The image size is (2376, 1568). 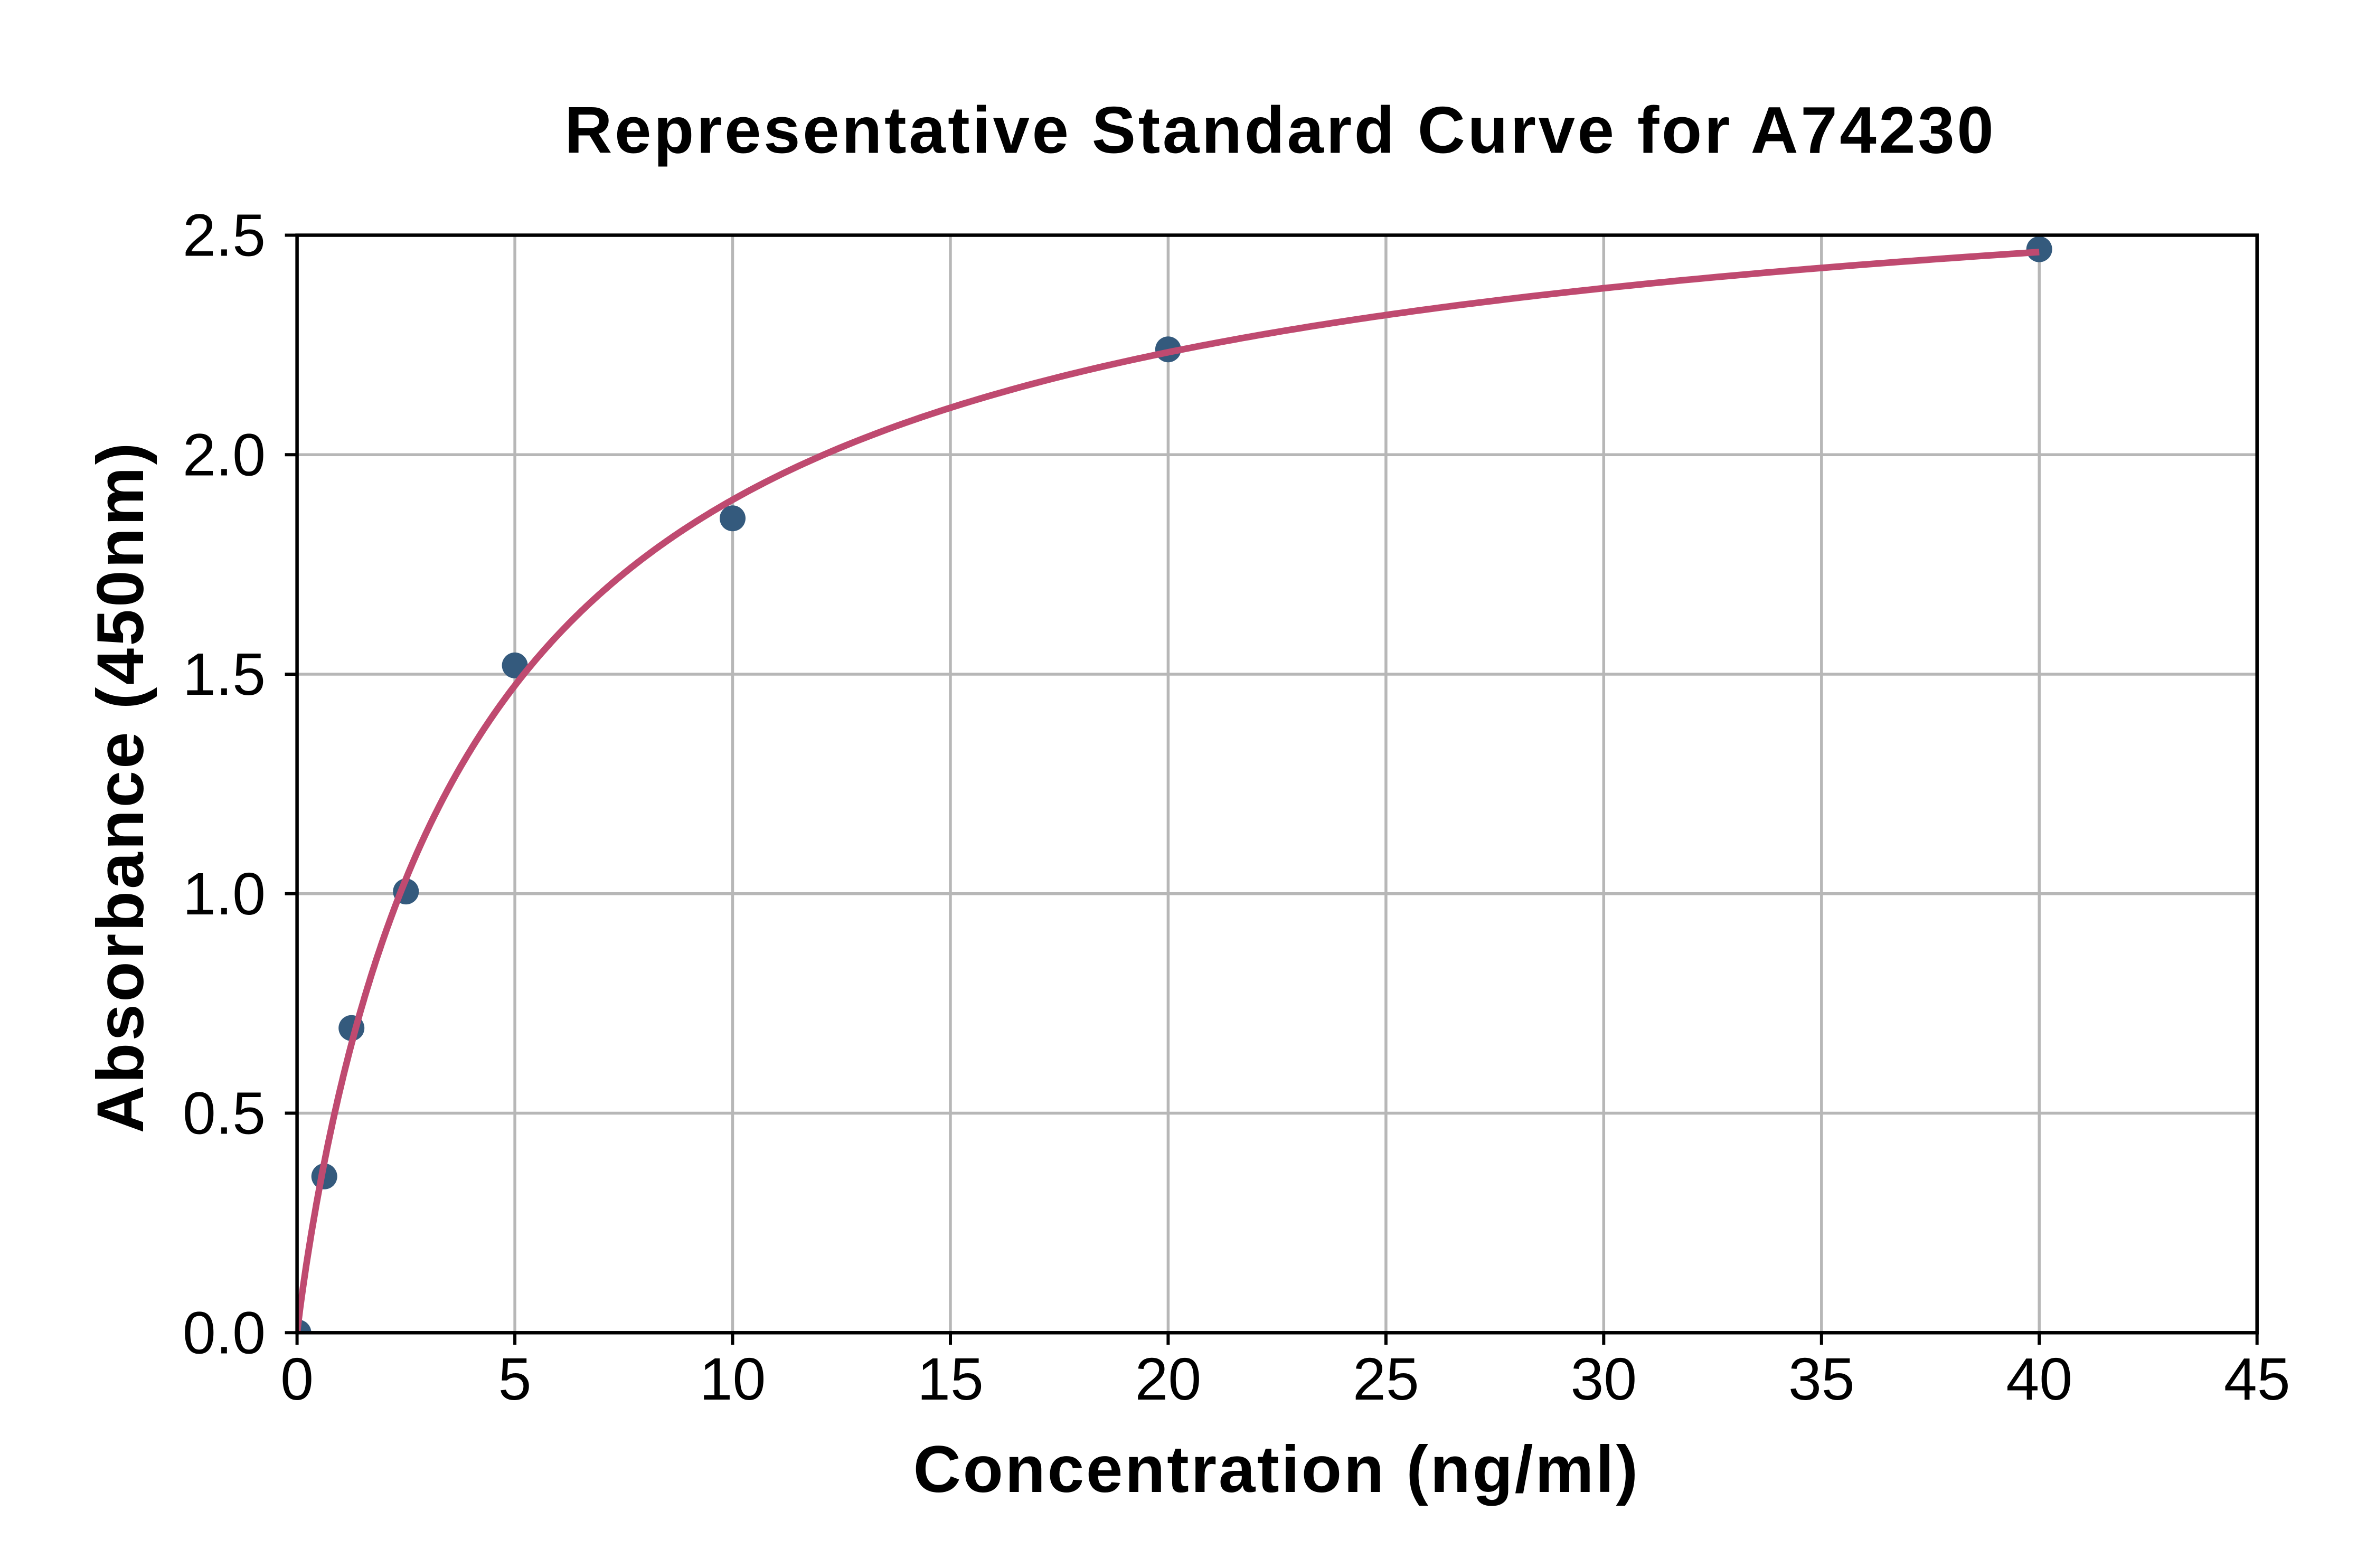 I want to click on svg-text: 25, so click(x=1386, y=1379).